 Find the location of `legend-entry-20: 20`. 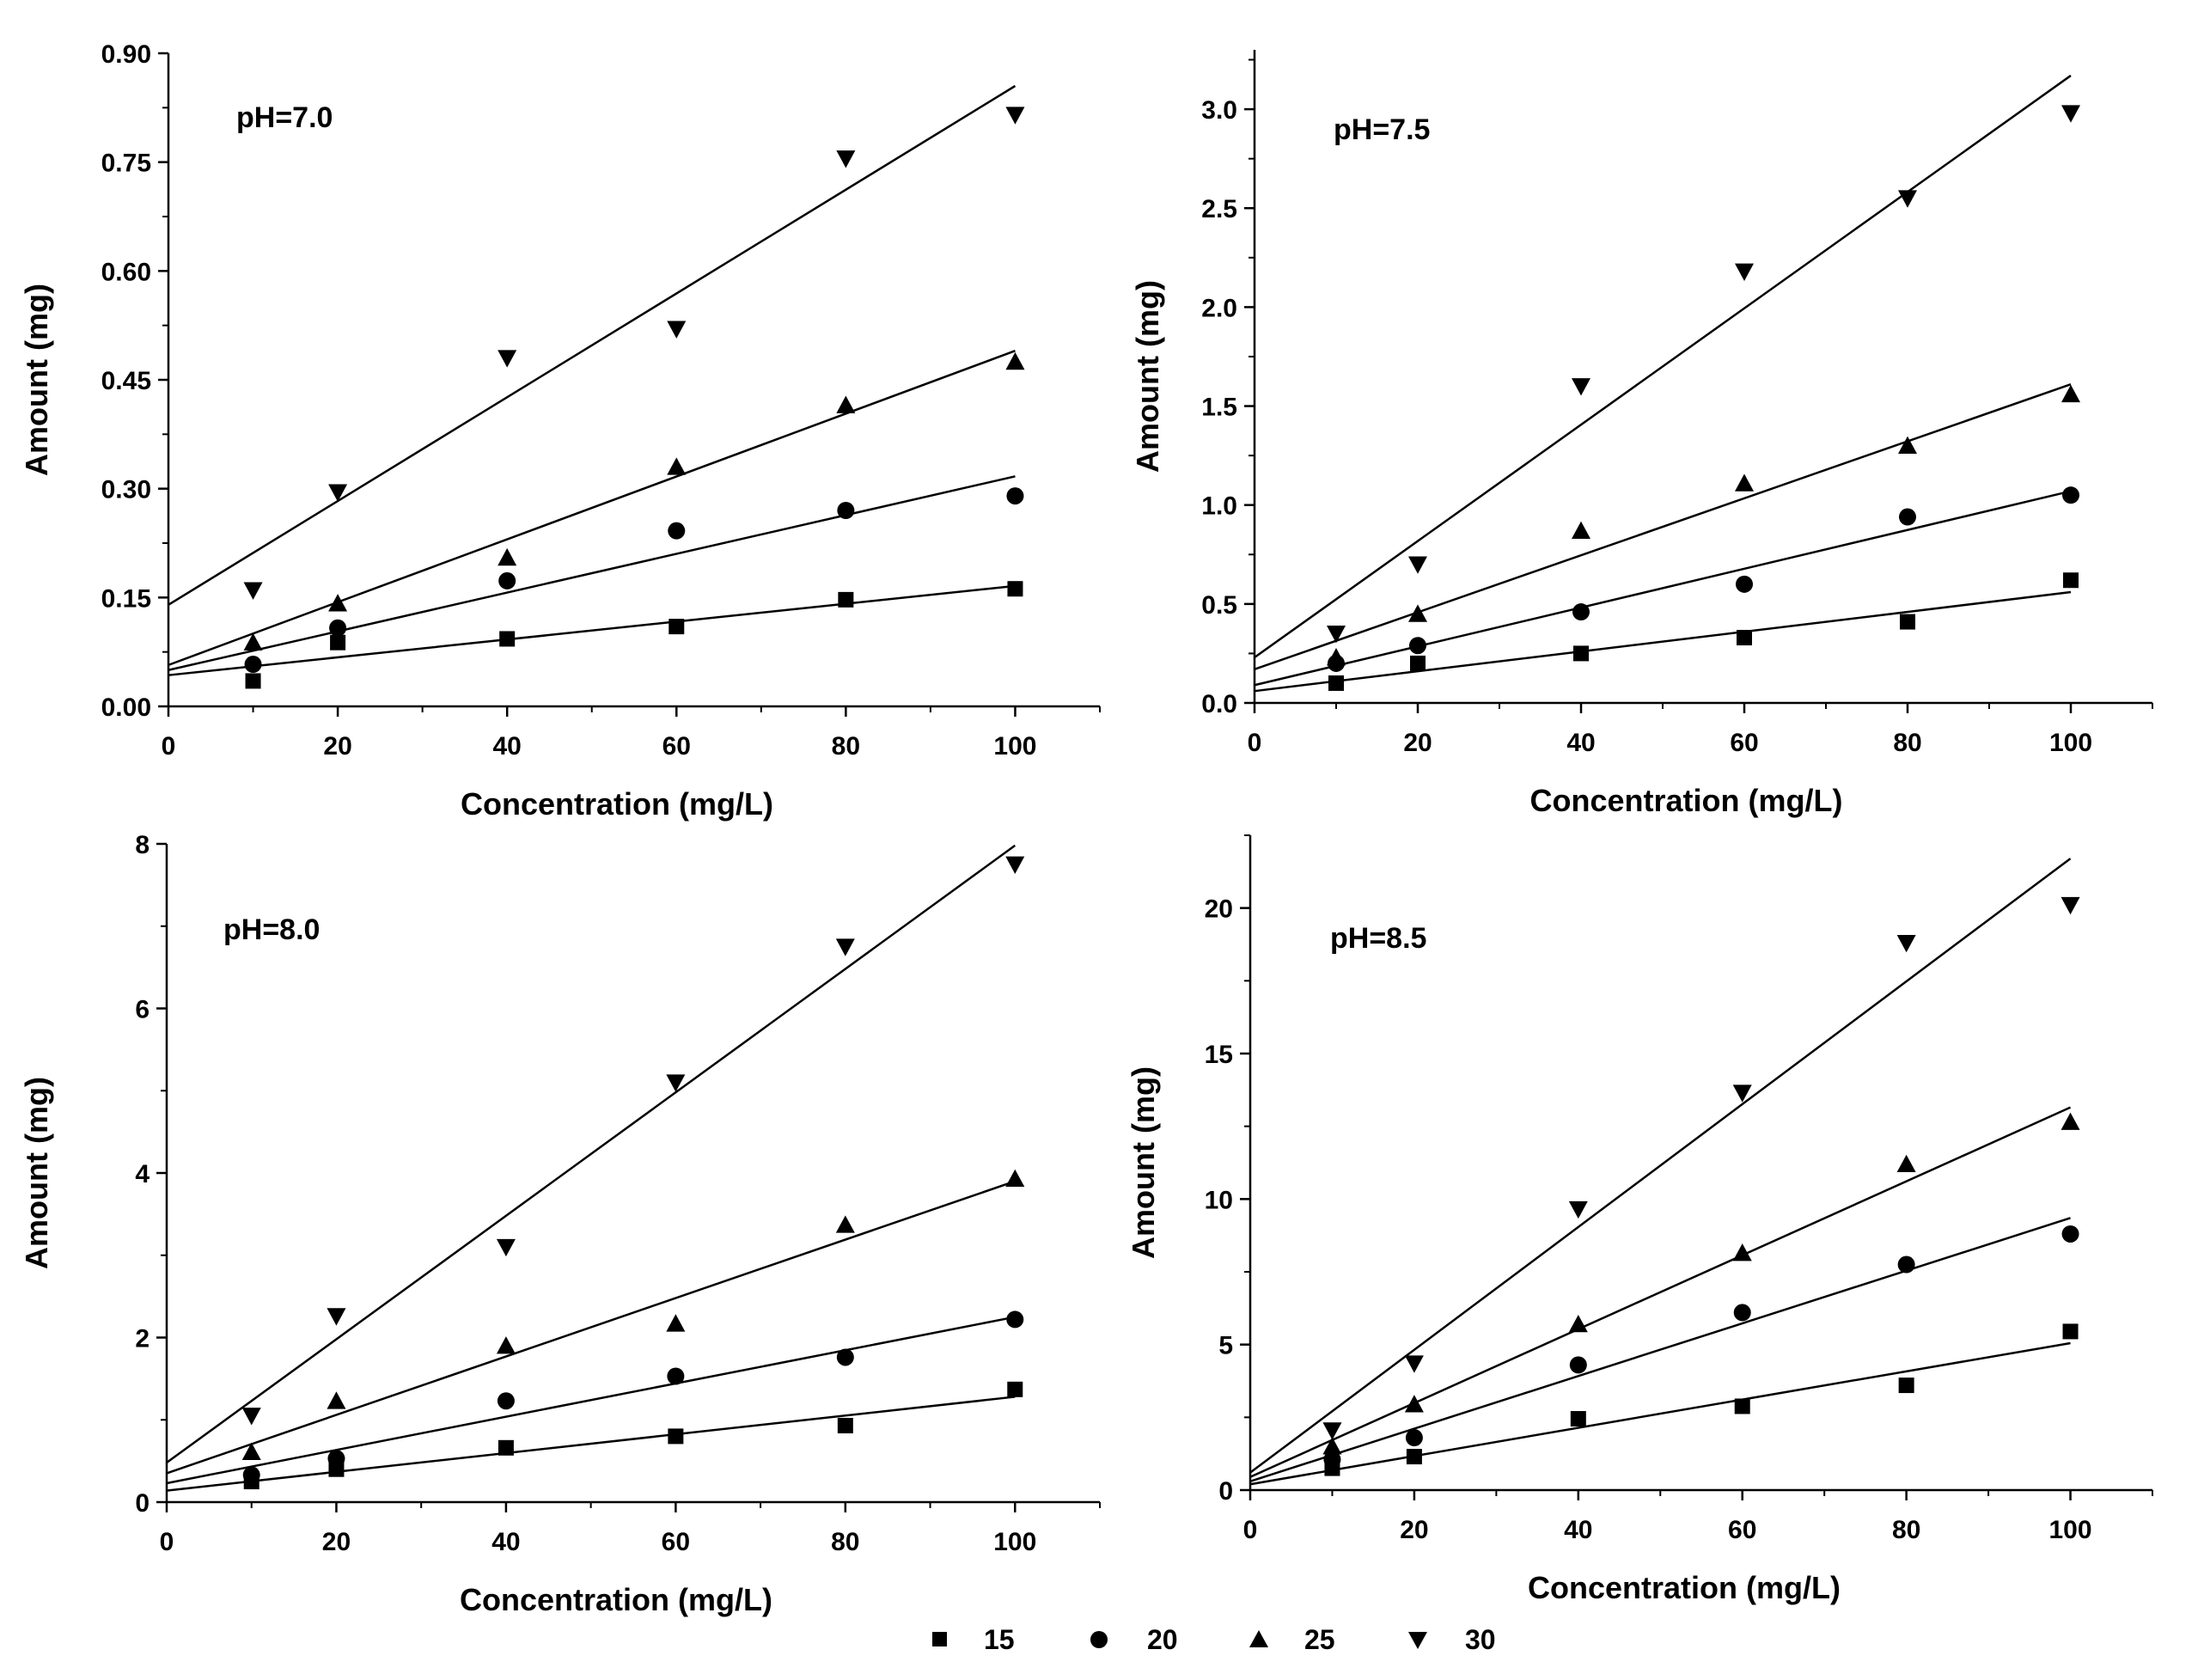

legend-entry-20: 20 is located at coordinates (1134, 1639).